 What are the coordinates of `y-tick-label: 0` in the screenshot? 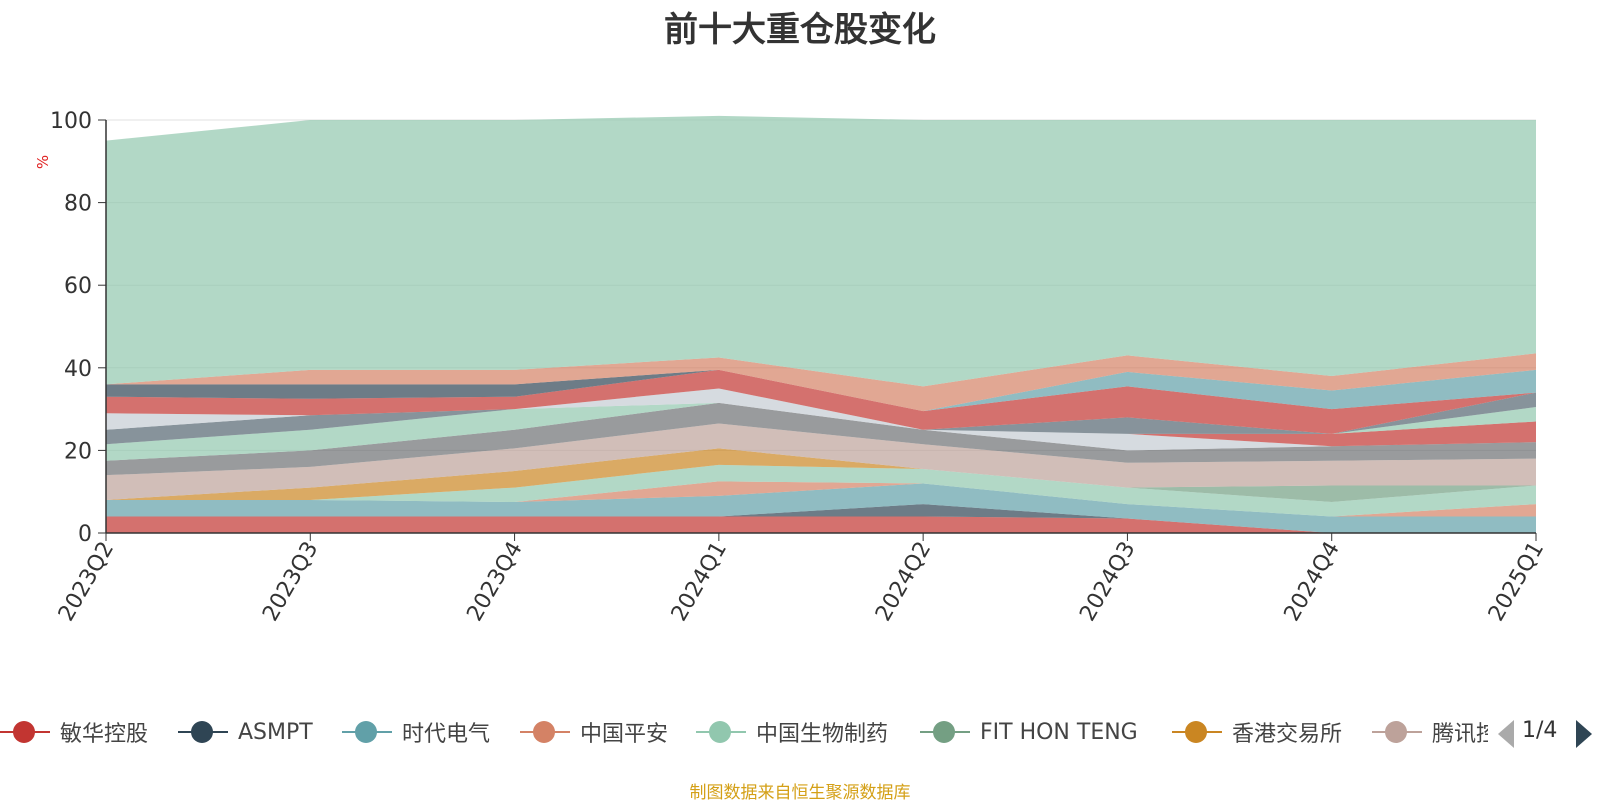 It's located at (85, 534).